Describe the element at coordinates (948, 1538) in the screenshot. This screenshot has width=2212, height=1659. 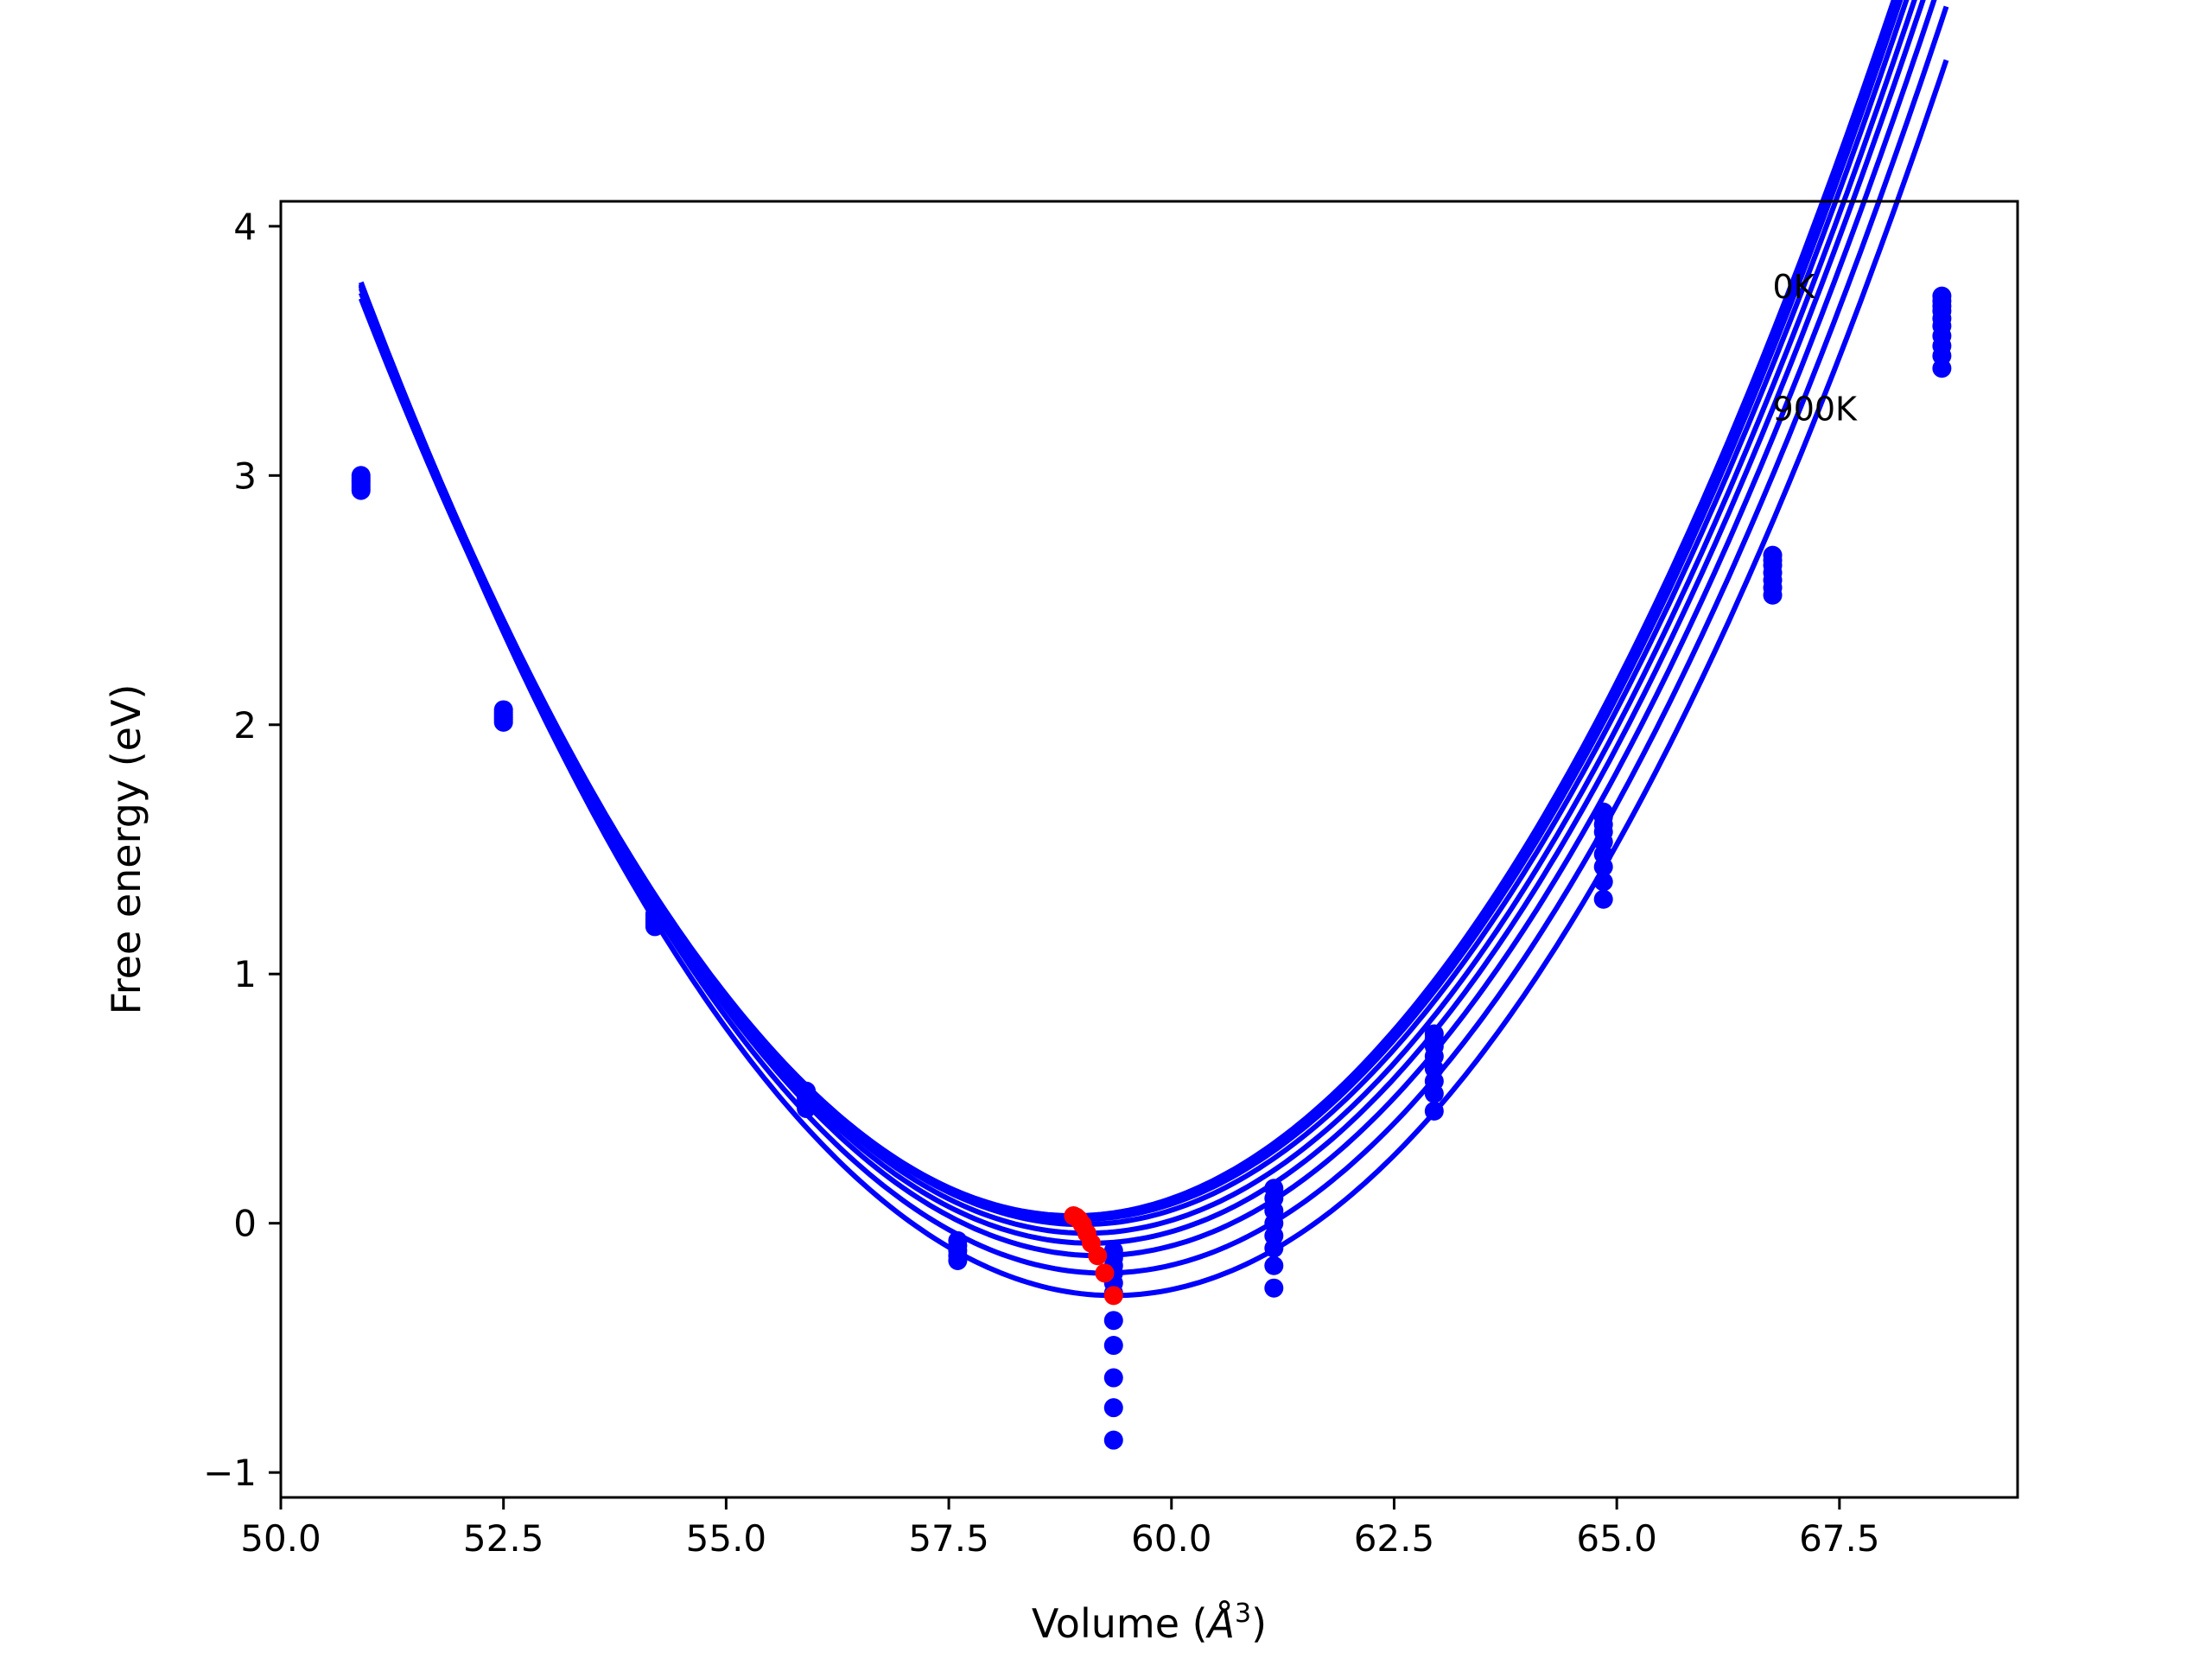
I see `x-tick-label: 57.5` at that location.